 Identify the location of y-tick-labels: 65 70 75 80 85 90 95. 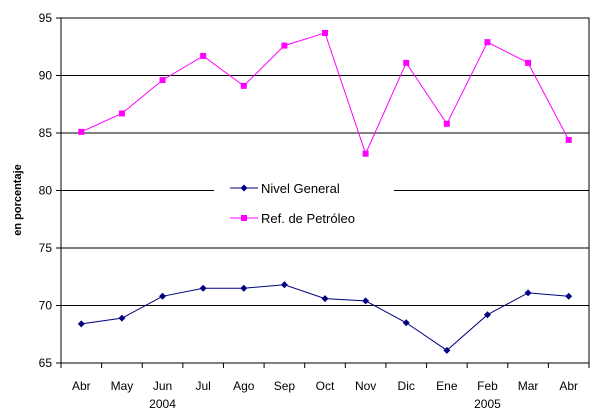
(46, 190).